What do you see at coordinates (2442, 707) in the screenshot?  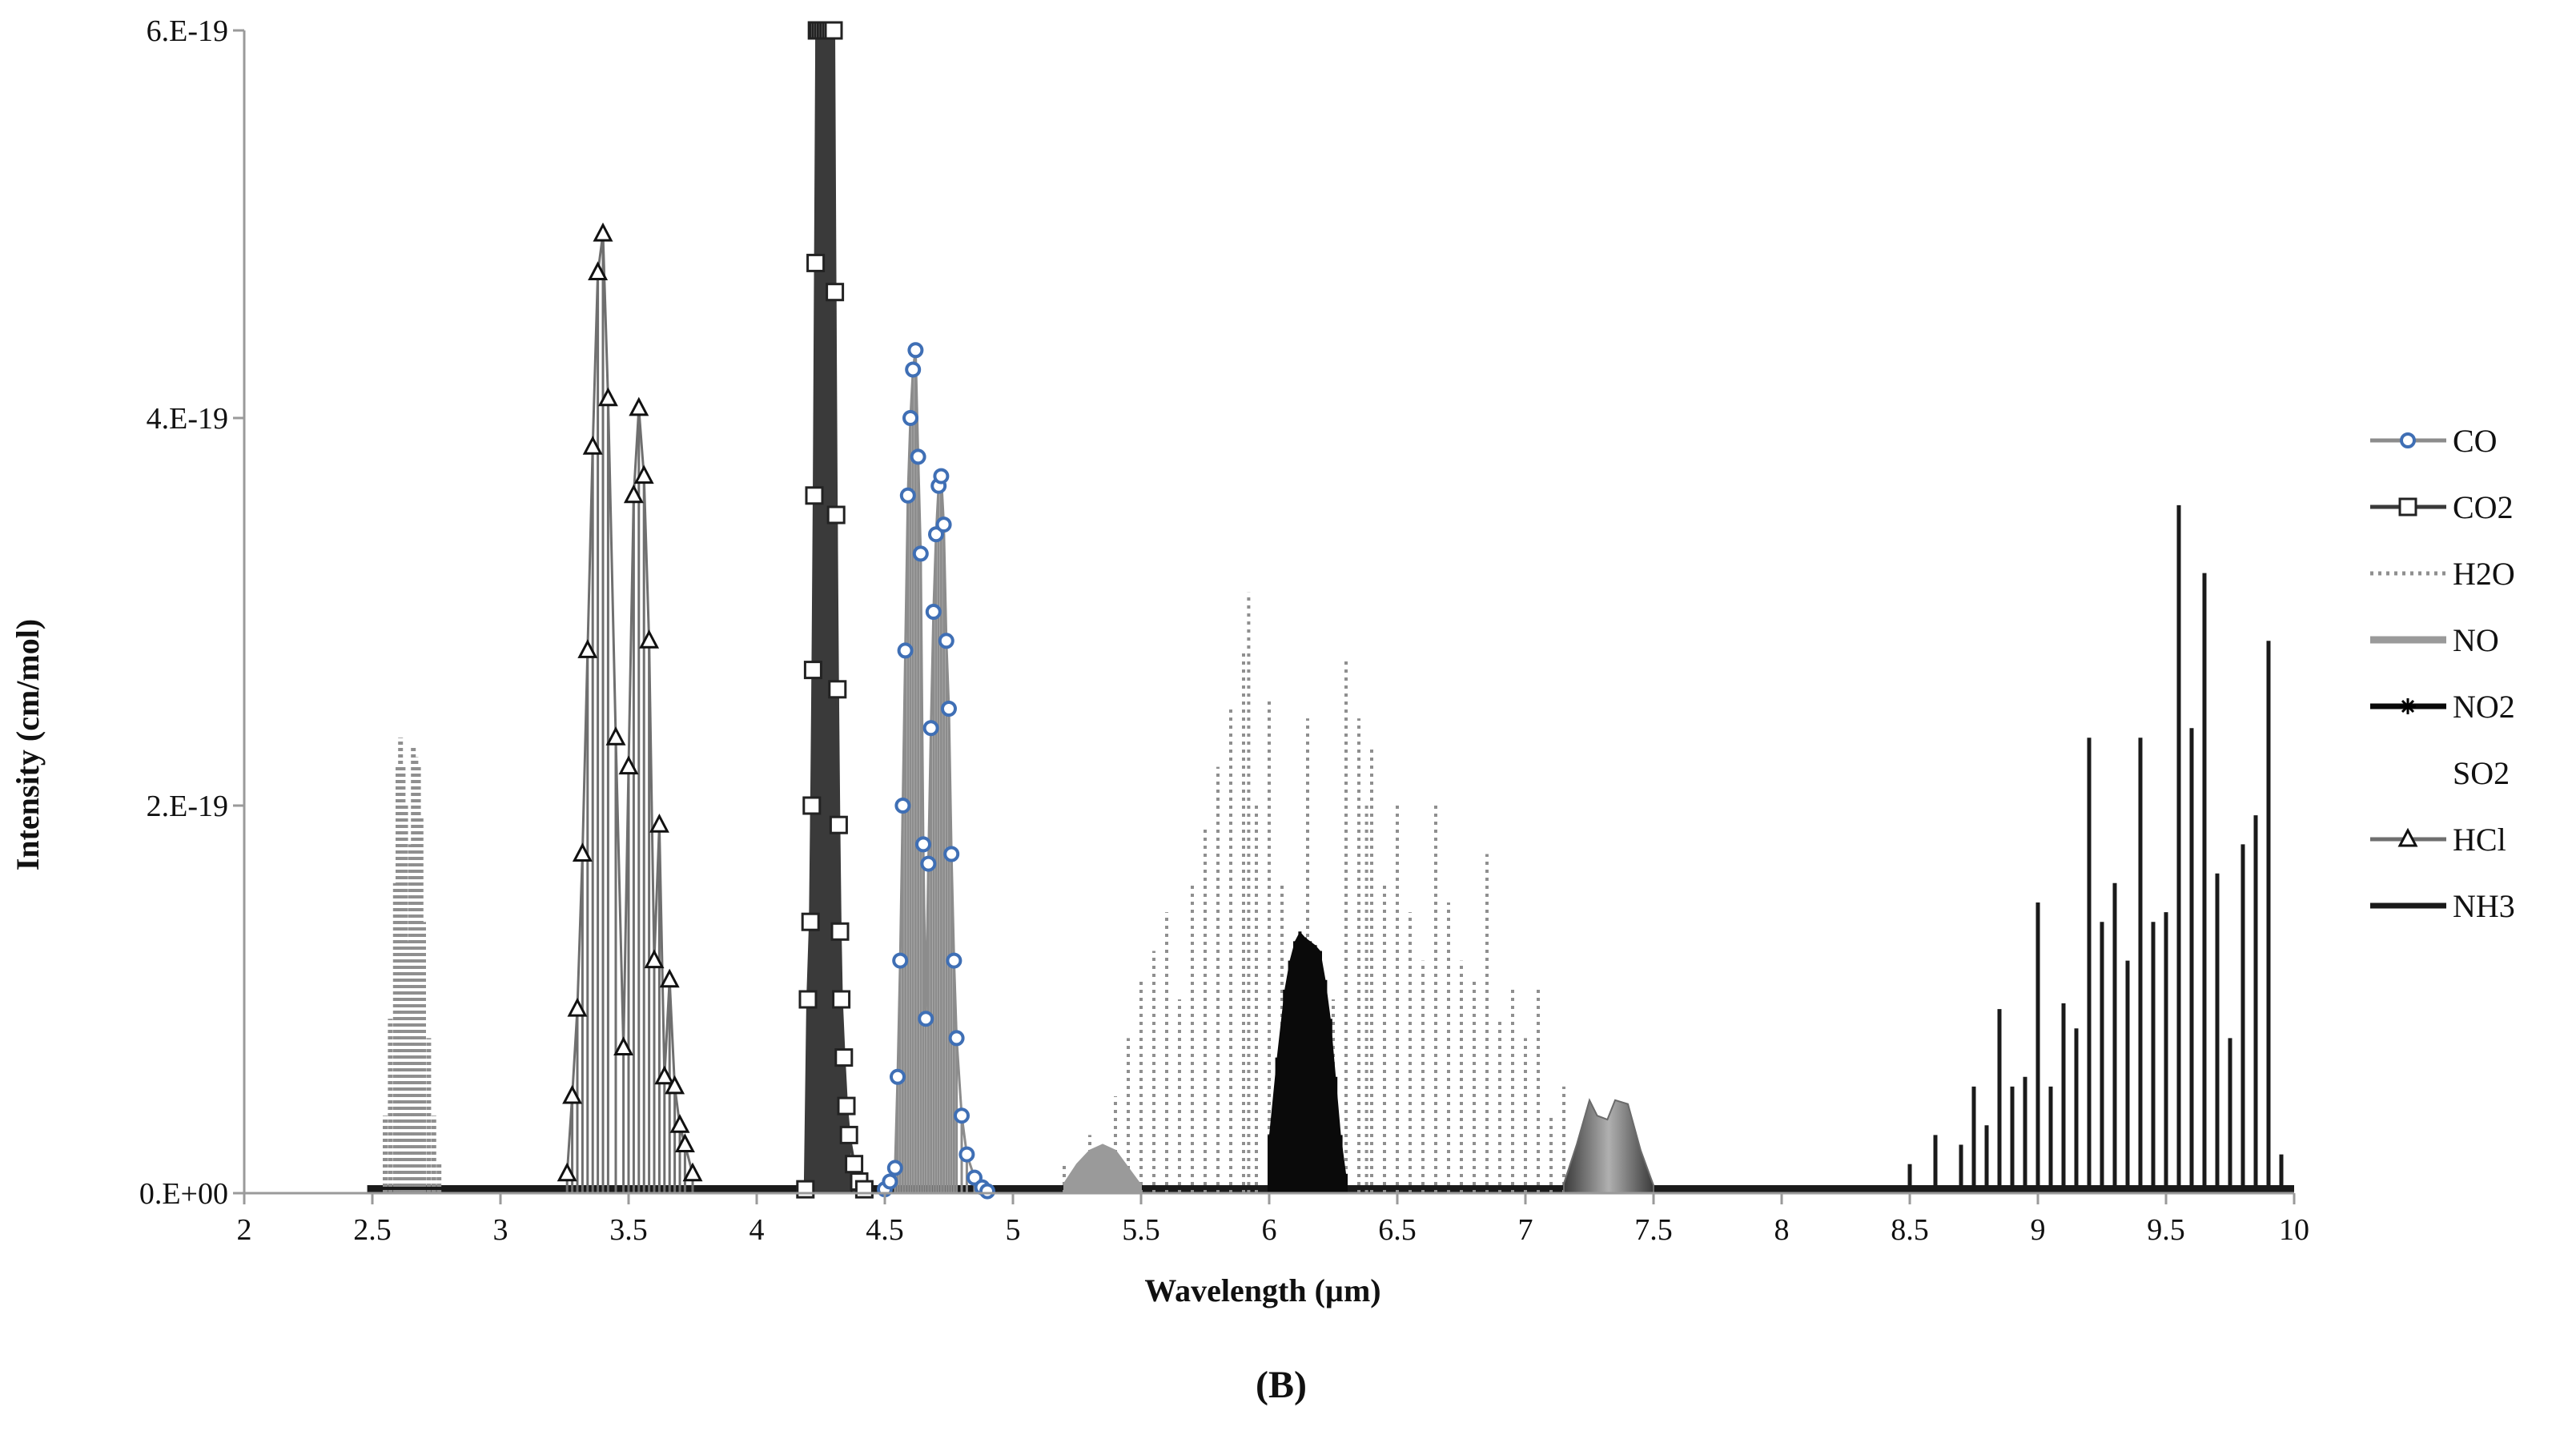 I see `legend-item-no2: NO2` at bounding box center [2442, 707].